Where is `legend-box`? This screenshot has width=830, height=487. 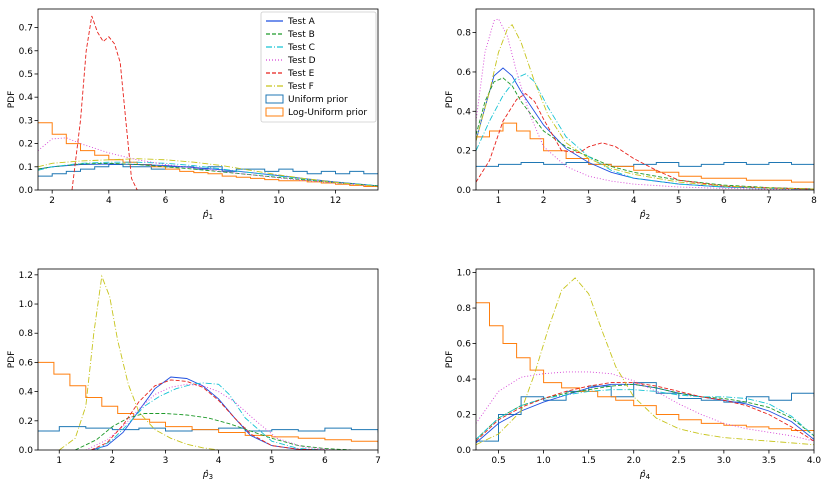 legend-box is located at coordinates (318, 67).